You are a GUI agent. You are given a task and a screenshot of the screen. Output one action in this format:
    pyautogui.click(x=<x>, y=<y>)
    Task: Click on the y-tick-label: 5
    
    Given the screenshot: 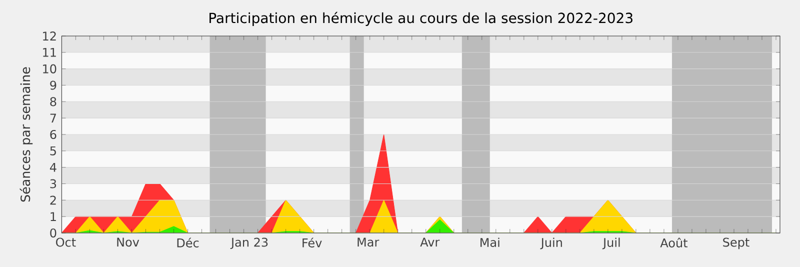 What is the action you would take?
    pyautogui.click(x=53, y=151)
    